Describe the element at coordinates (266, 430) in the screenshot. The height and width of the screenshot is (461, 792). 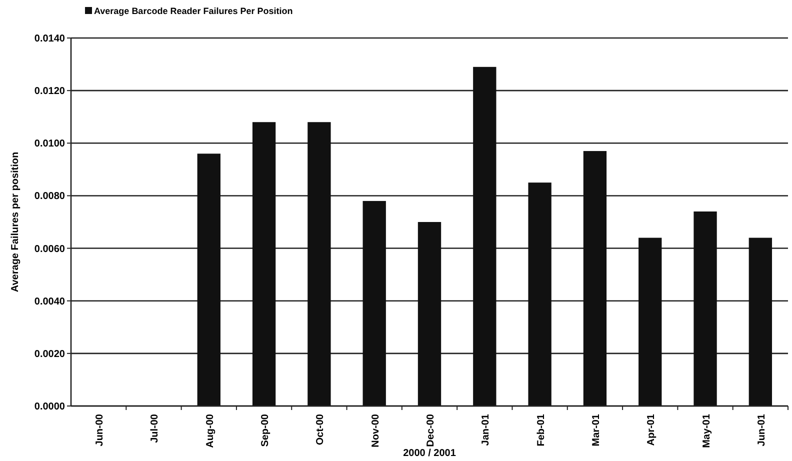
I see `x-tick-label: Sep-00` at that location.